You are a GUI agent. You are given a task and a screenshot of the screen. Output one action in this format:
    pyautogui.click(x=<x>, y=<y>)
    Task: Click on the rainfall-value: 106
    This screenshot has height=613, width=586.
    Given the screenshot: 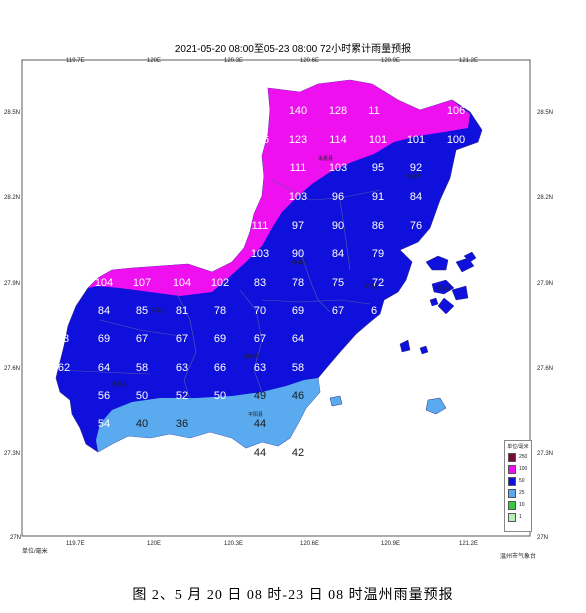 What is the action you would take?
    pyautogui.click(x=456, y=111)
    